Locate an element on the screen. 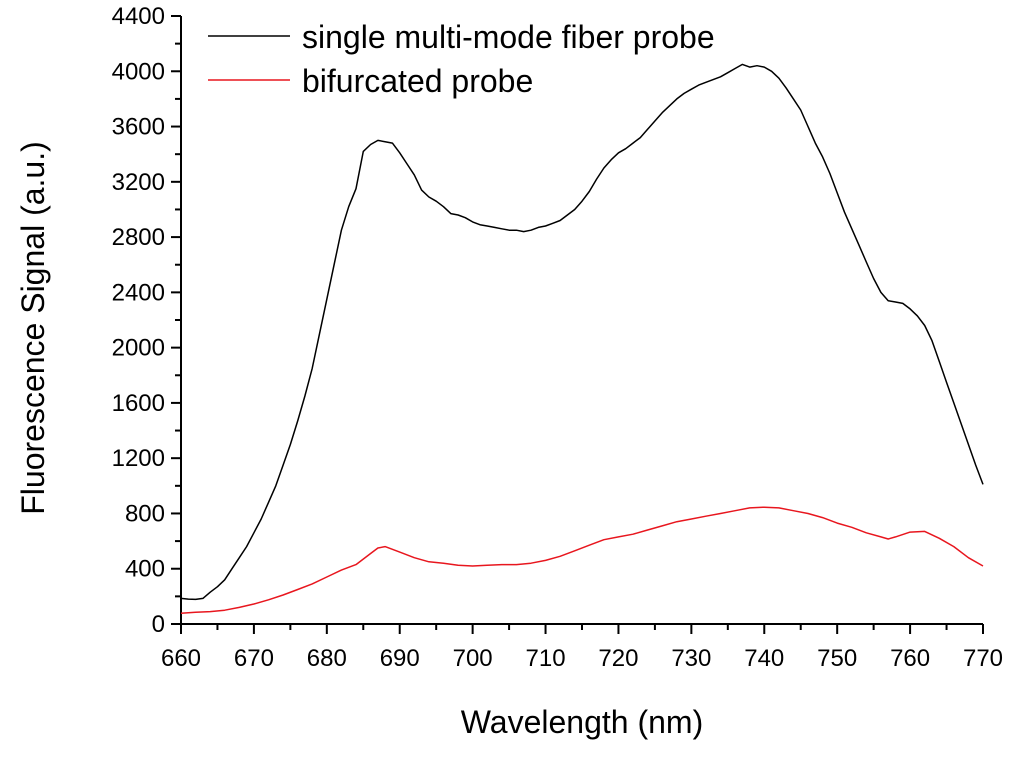  x-tick-label: 750 is located at coordinates (837, 658).